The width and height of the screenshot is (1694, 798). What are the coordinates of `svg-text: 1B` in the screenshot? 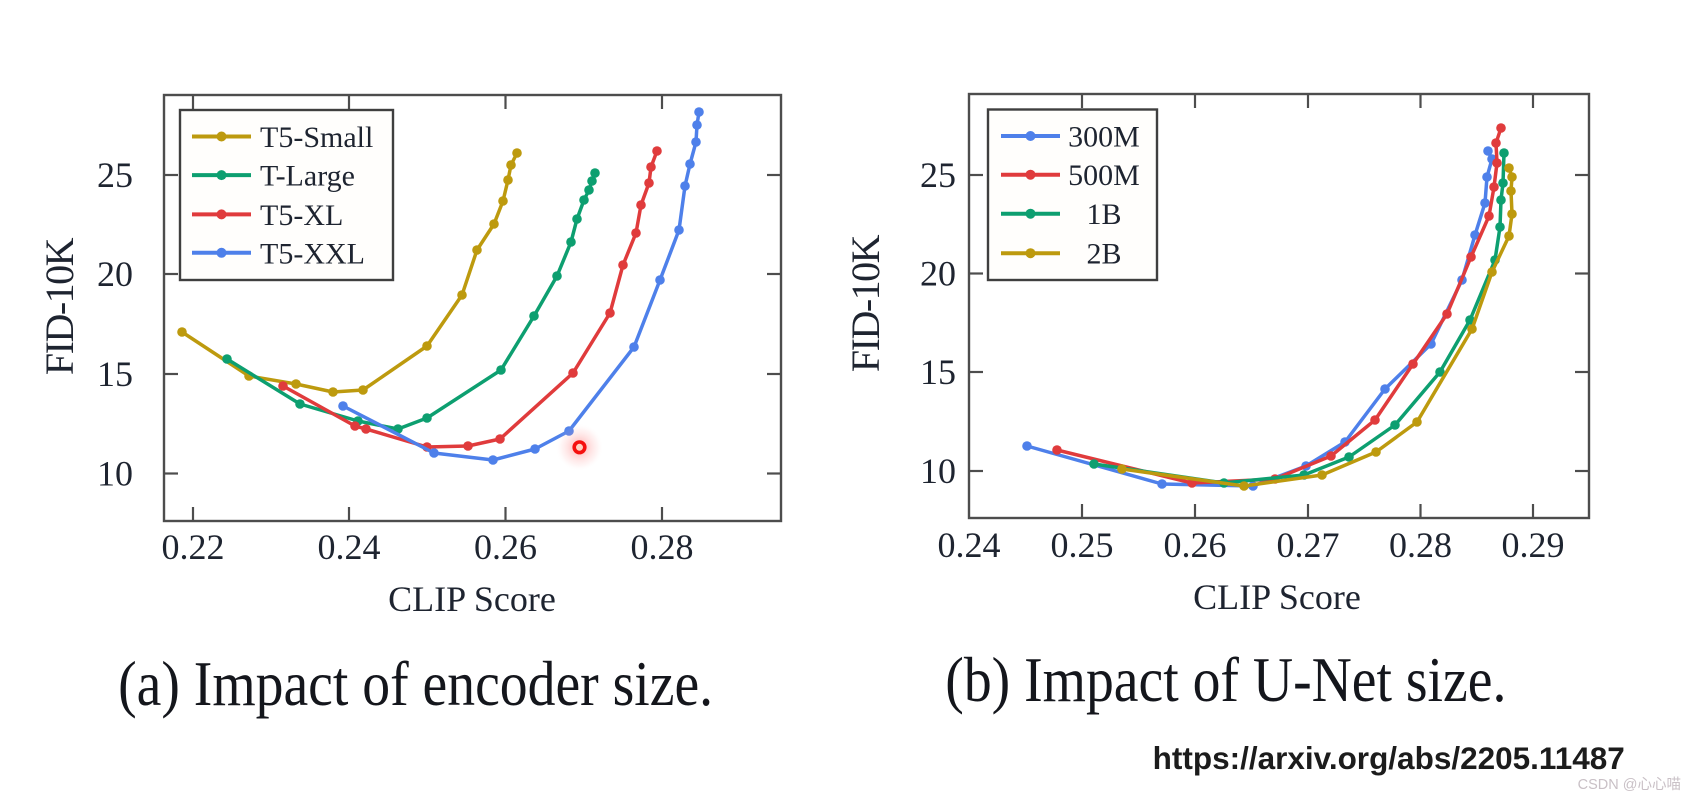 It's located at (1103, 214).